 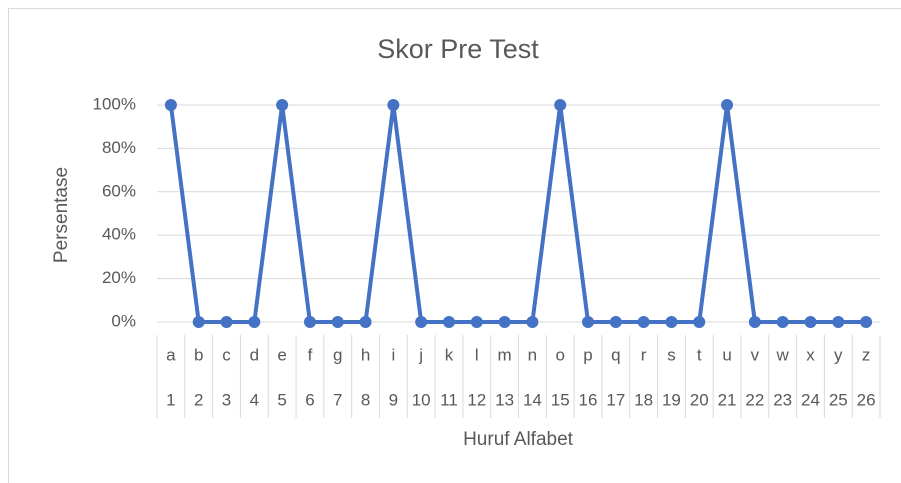 What do you see at coordinates (644, 354) in the screenshot?
I see `x-tick-label: r` at bounding box center [644, 354].